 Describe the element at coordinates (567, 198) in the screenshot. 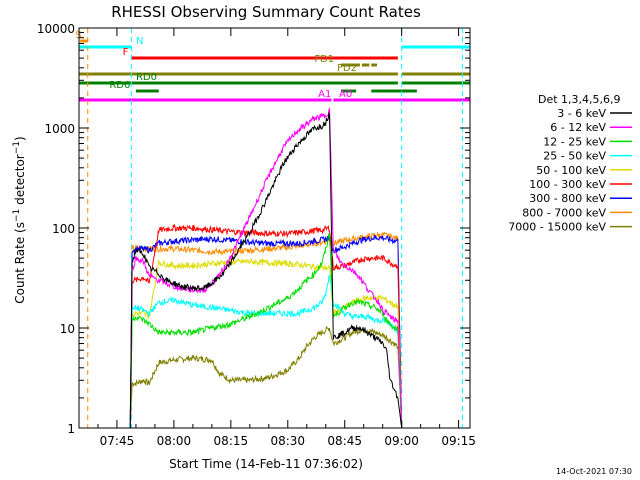

I see `legend-label-6: 300 - 800 keV` at that location.